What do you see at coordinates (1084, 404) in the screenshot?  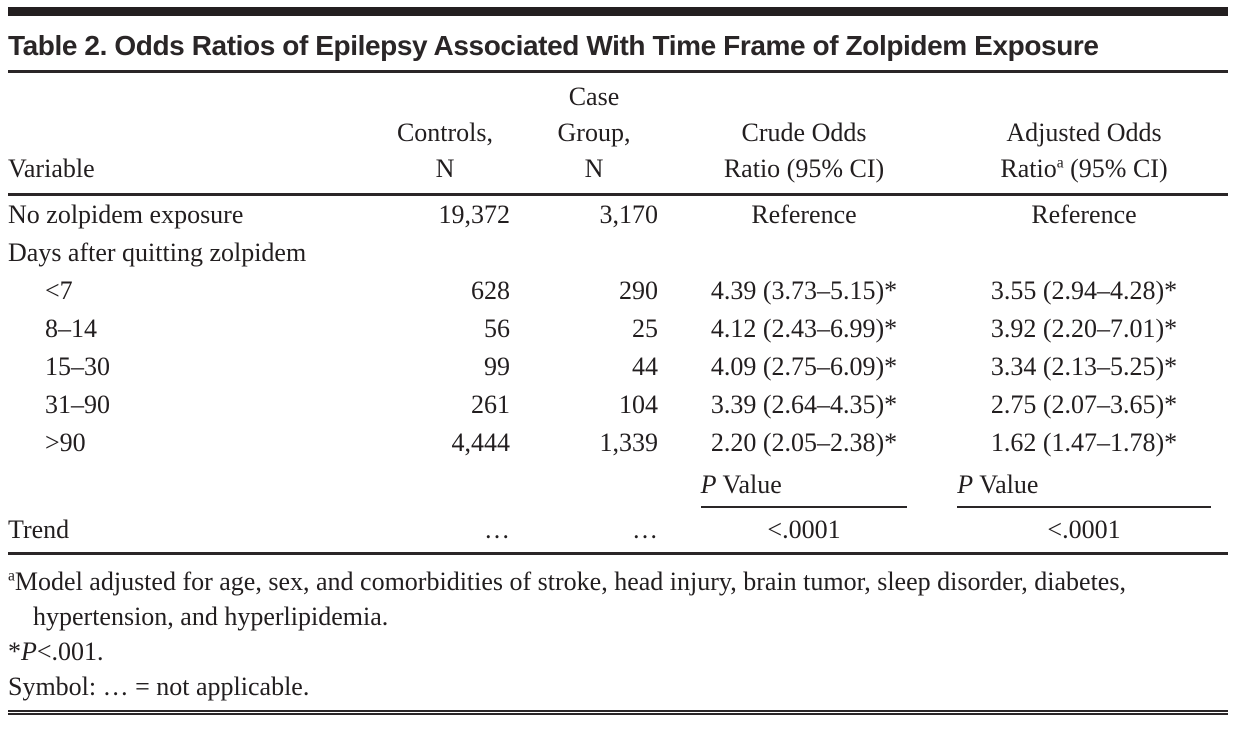 I see `adjusted-or-cell: 2.75 (2.07–3.65)*` at bounding box center [1084, 404].